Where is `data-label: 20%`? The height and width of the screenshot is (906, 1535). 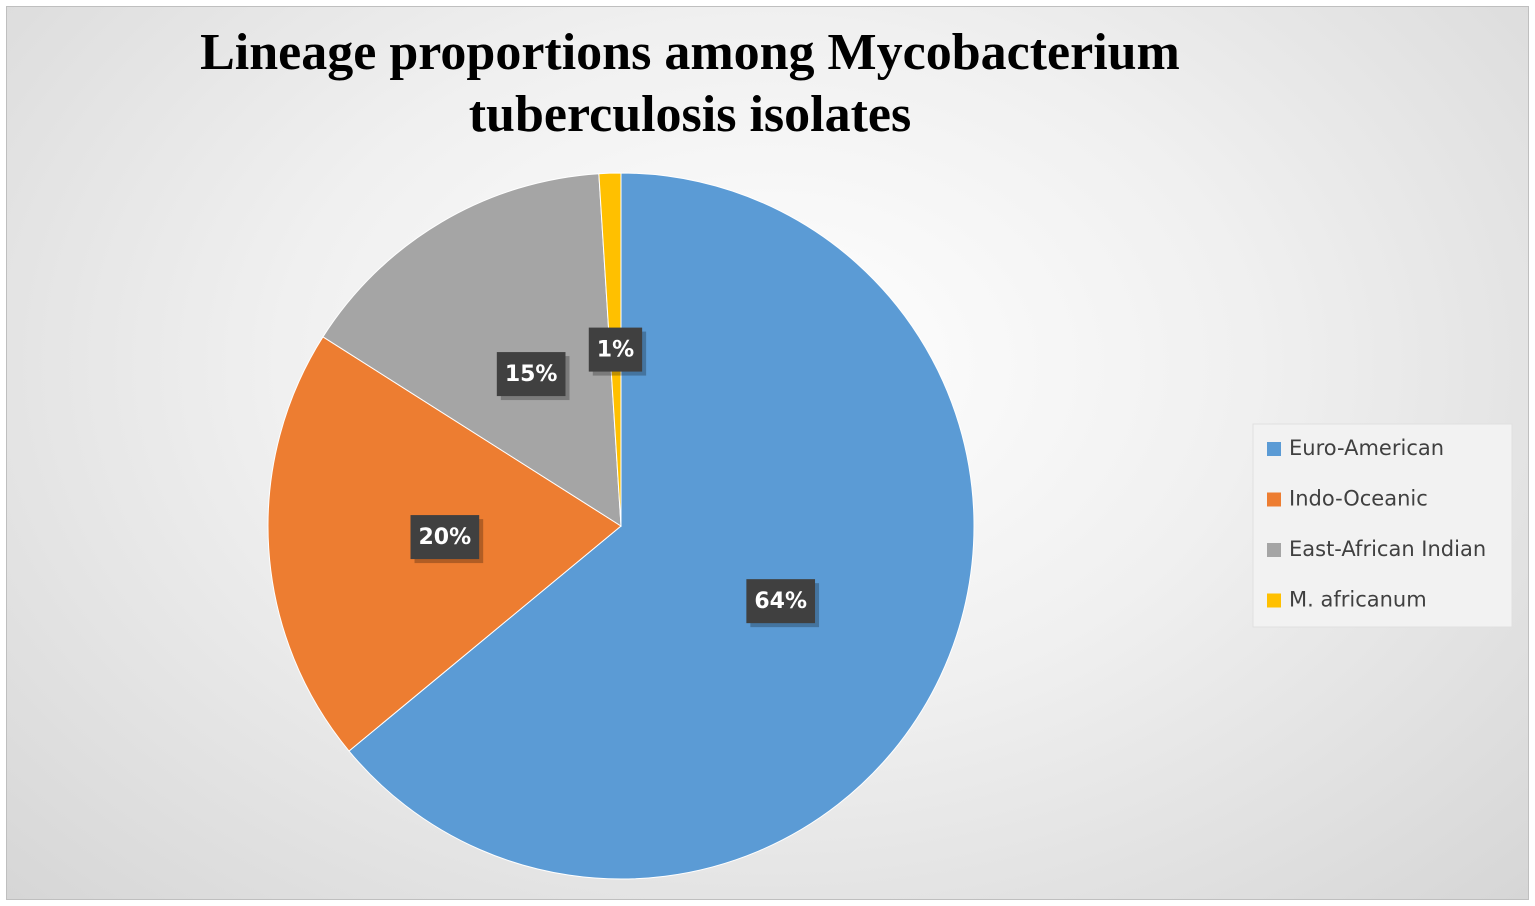 data-label: 20% is located at coordinates (447, 539).